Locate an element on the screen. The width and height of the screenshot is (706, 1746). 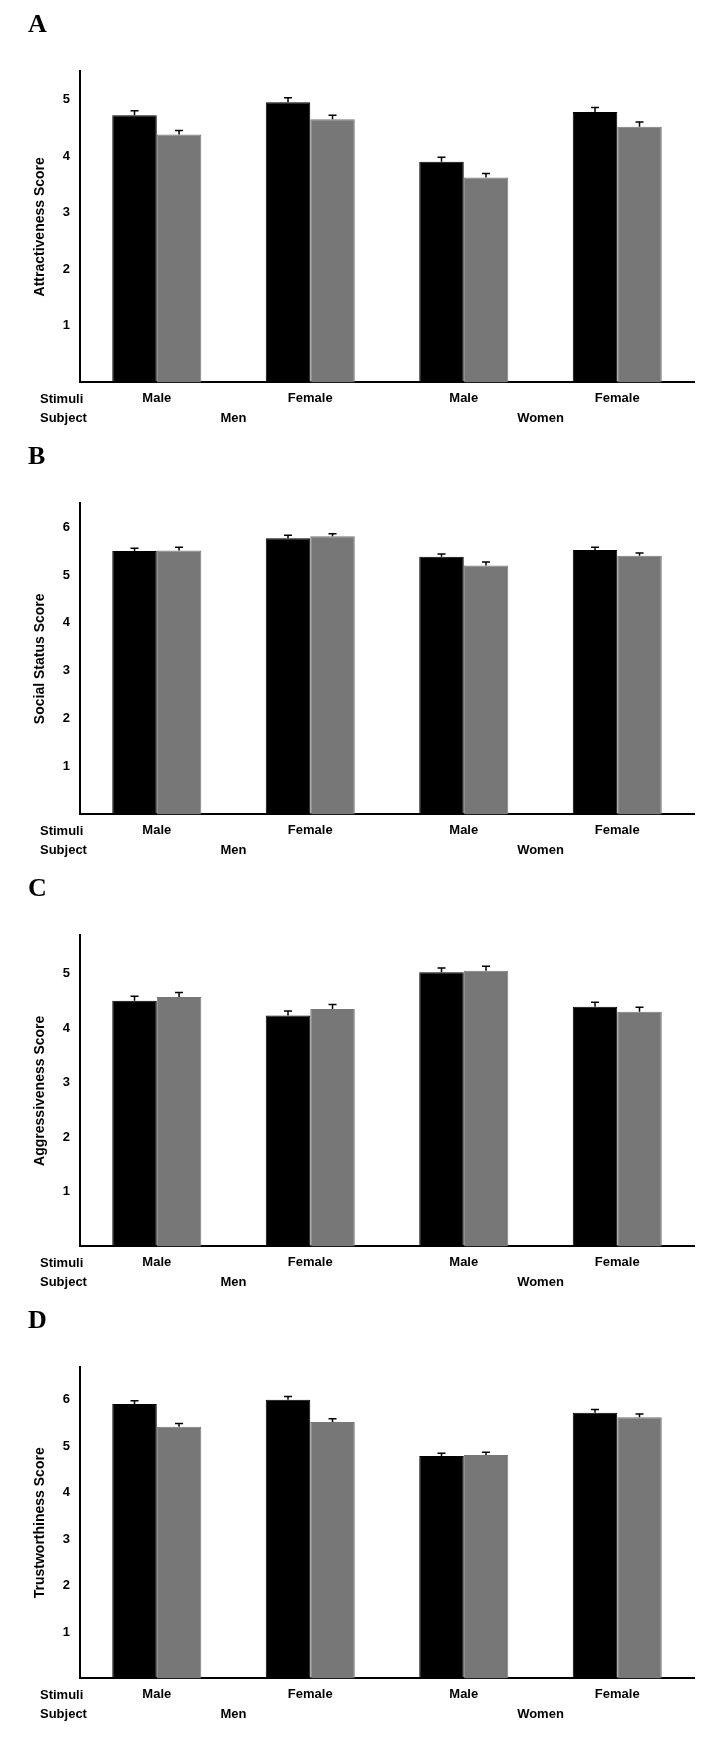
y-axis-title: Trustworthiness Score is located at coordinates (39, 1523).